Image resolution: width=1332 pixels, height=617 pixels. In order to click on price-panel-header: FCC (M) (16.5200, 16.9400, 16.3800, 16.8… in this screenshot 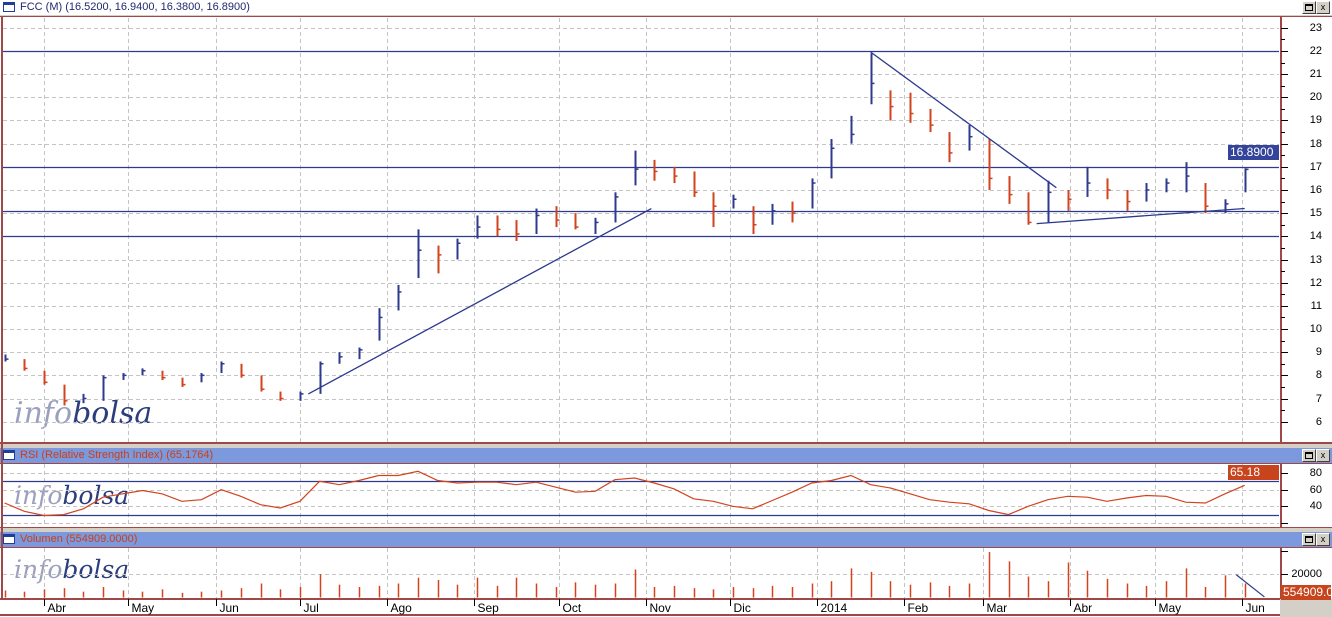, I will do `click(666, 7)`.